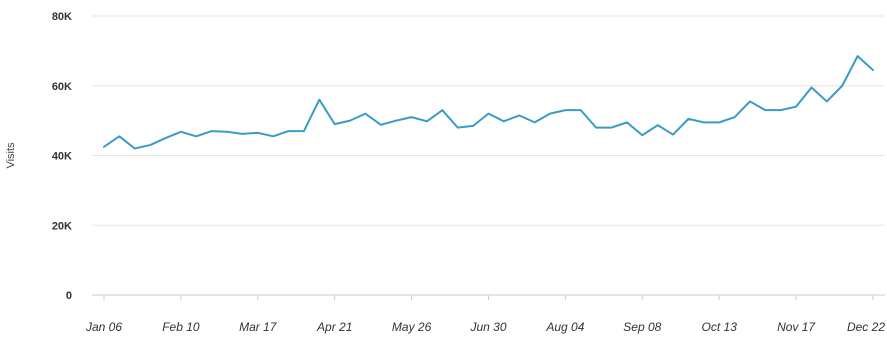  Describe the element at coordinates (564, 327) in the screenshot. I see `x-tick-label: Aug 04` at that location.